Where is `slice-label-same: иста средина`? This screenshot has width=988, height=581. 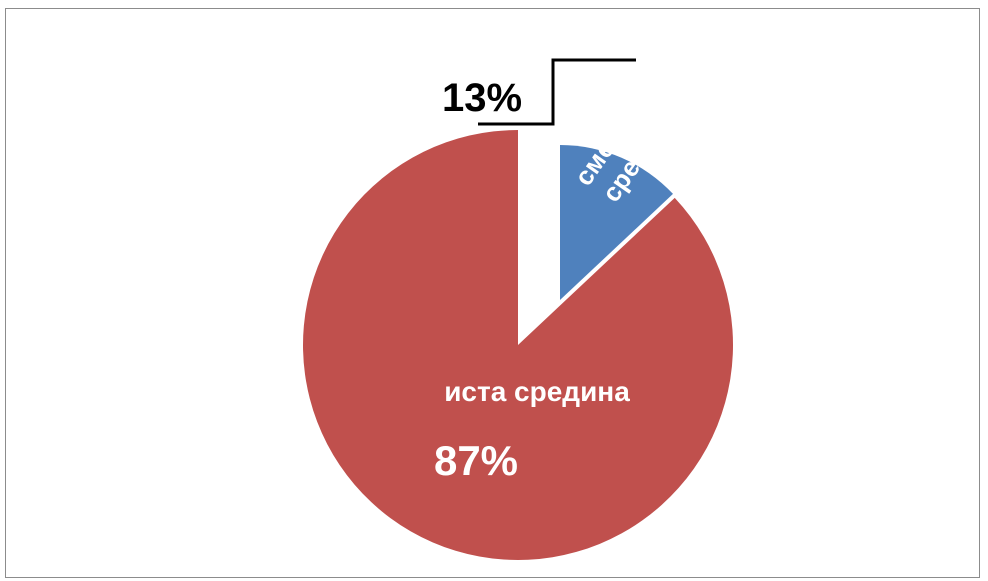
slice-label-same: иста средина is located at coordinates (537, 391).